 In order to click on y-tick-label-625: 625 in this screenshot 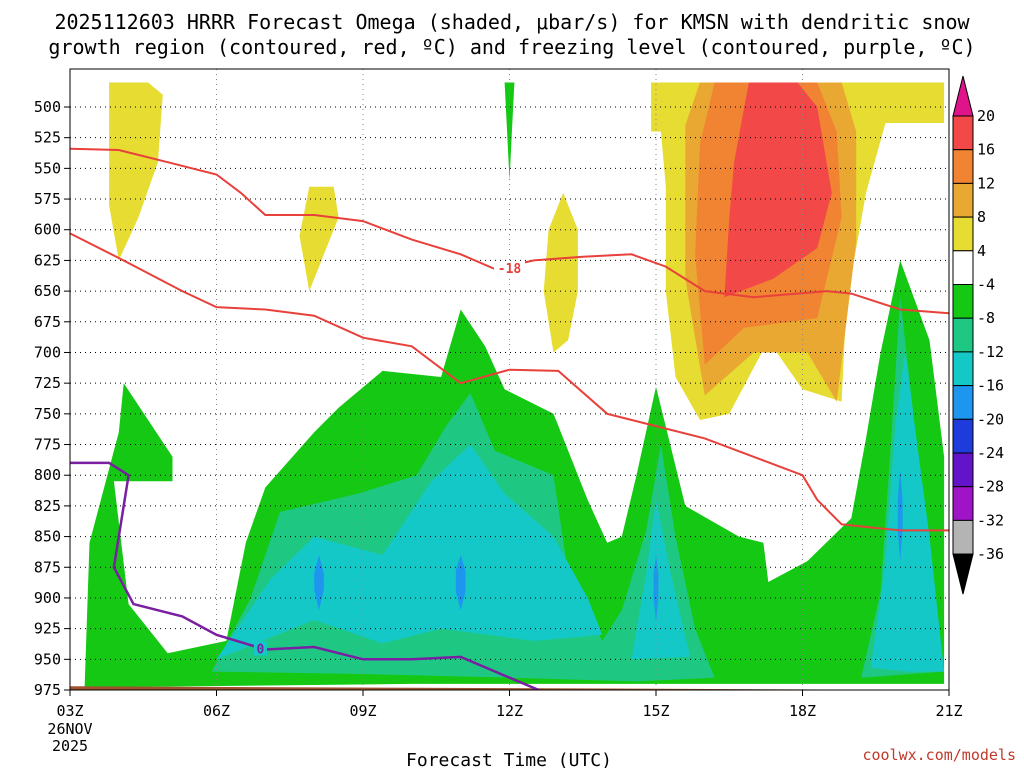, I will do `click(47, 260)`.